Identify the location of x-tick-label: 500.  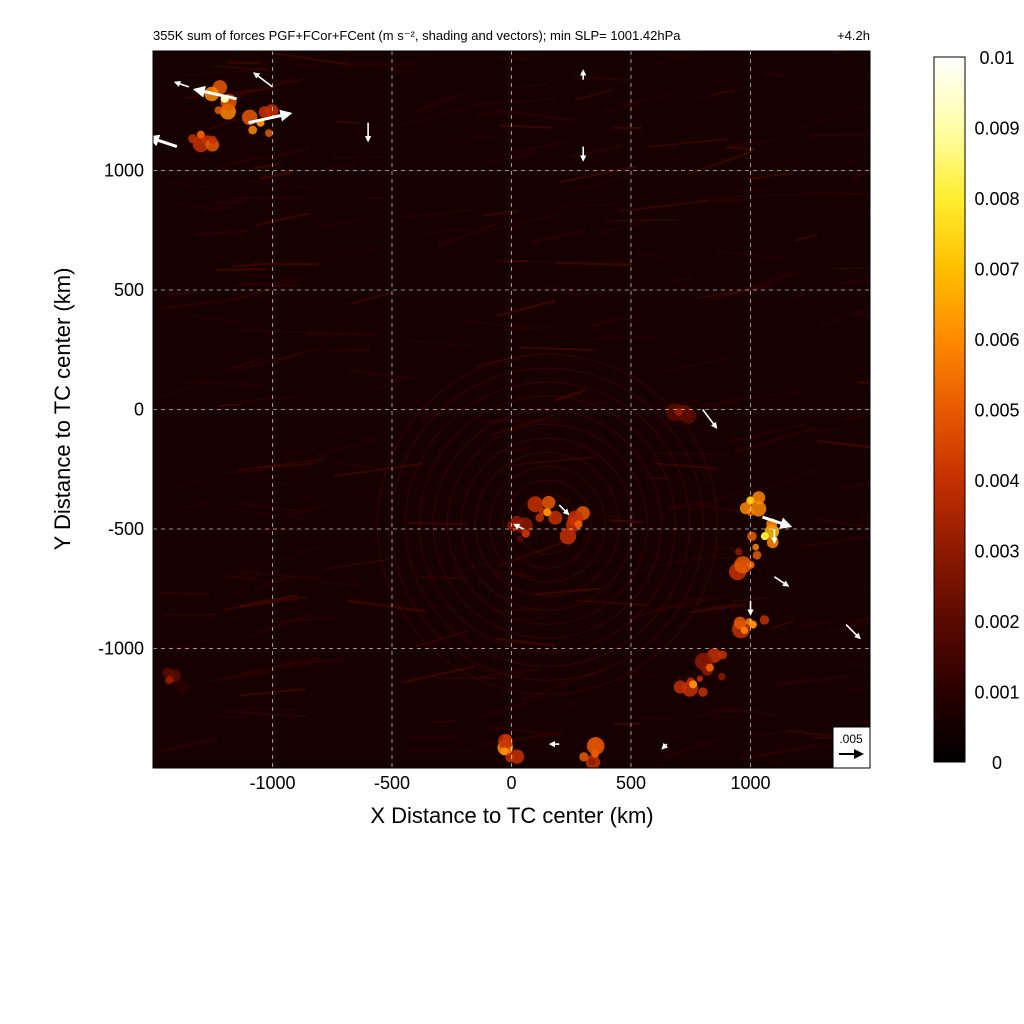
(631, 783).